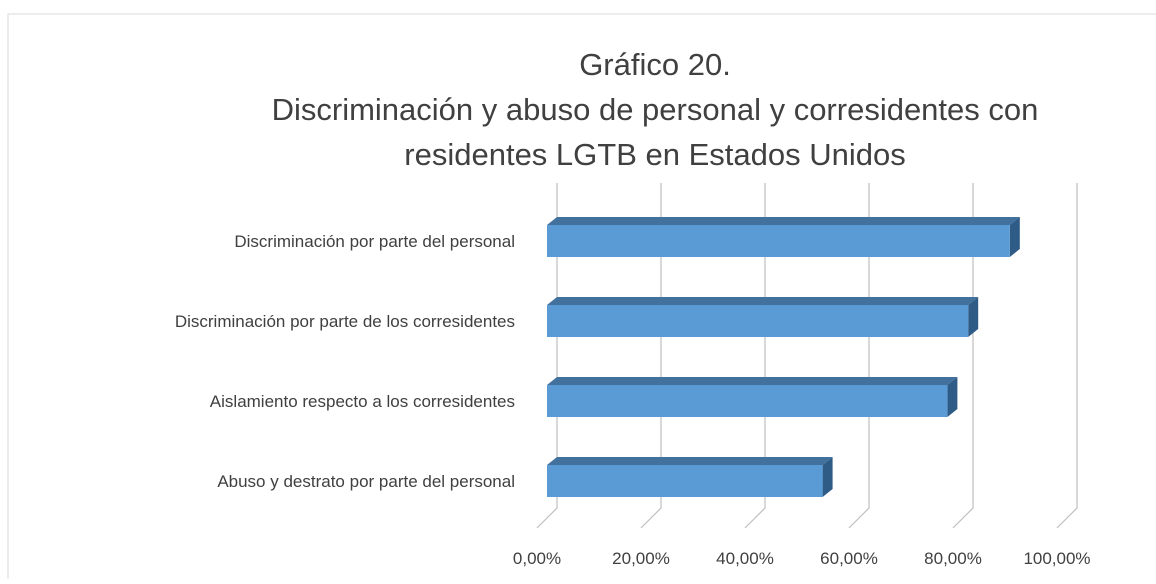 This screenshot has height=584, width=1156. What do you see at coordinates (745, 558) in the screenshot?
I see `x-tick-label: 40,00%` at bounding box center [745, 558].